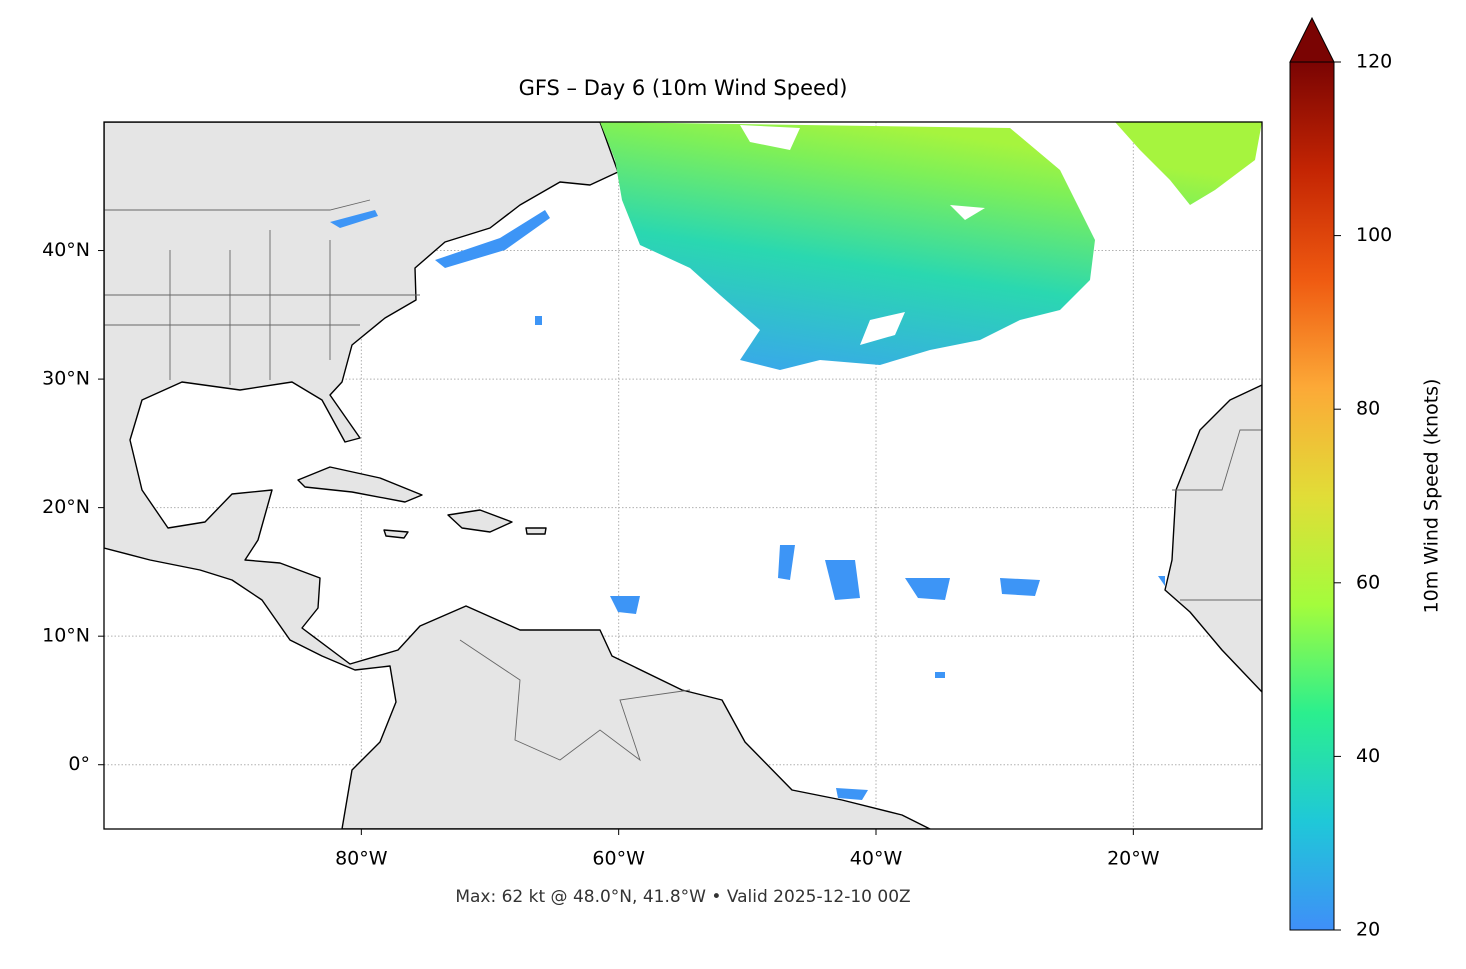 This screenshot has width=1466, height=969. Describe the element at coordinates (1133, 859) in the screenshot. I see `x-tick-label: 20°W` at that location.